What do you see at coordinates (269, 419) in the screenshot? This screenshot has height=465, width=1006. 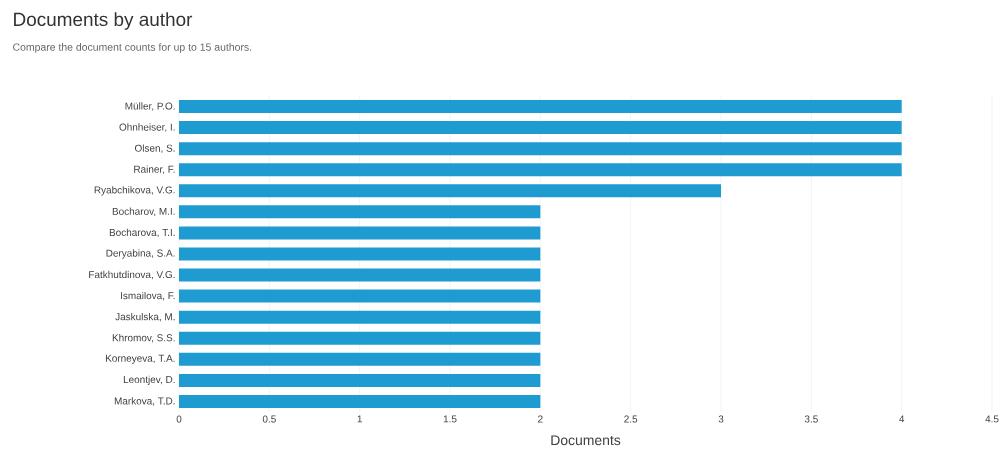 I see `x-tick-label: 0.5` at bounding box center [269, 419].